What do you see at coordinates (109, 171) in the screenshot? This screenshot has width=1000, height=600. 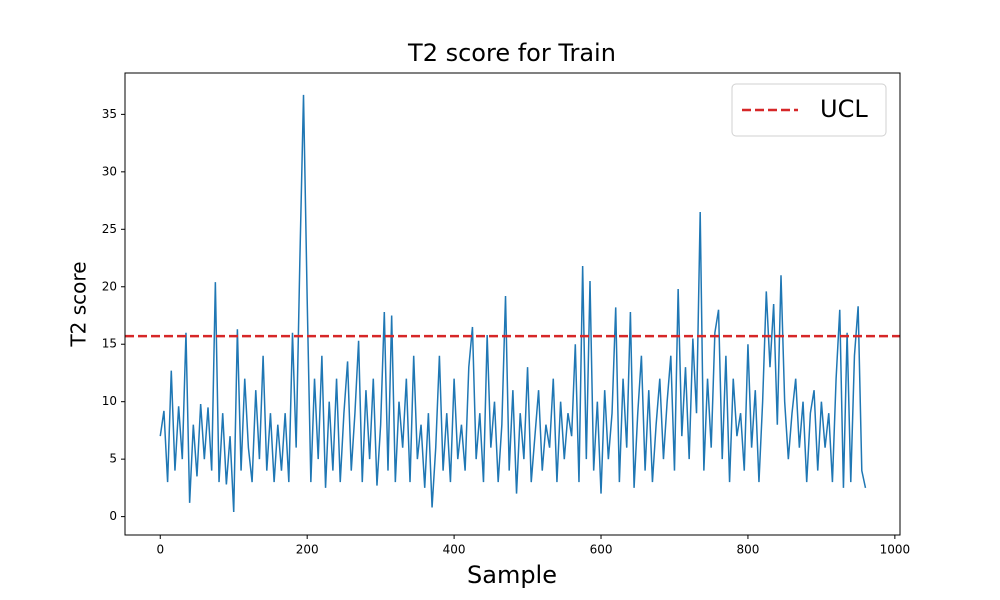 I see `y-tick-label: 30` at bounding box center [109, 171].